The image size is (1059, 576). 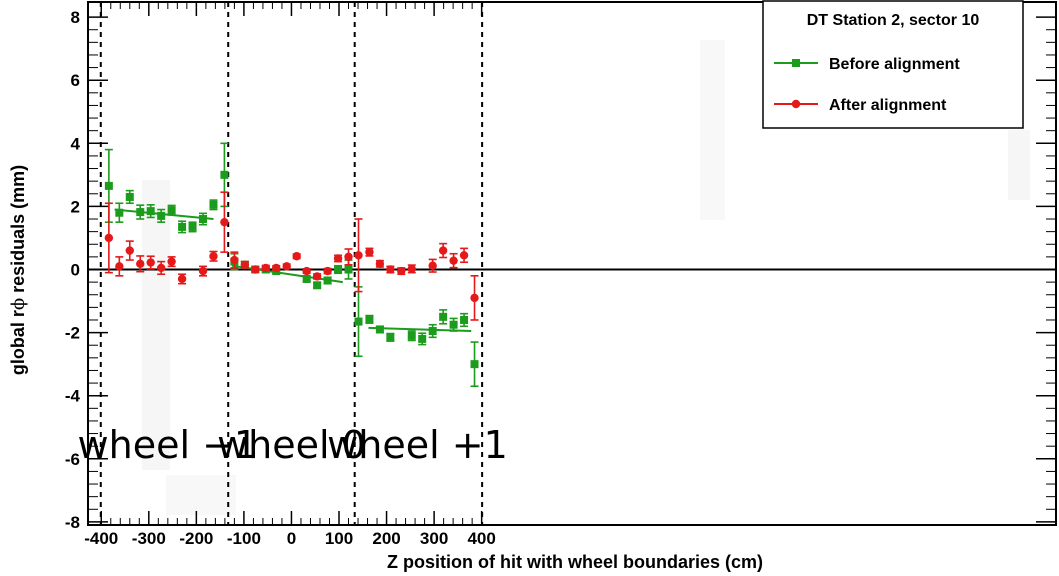 I want to click on y-tick-label: 2, so click(x=75, y=206).